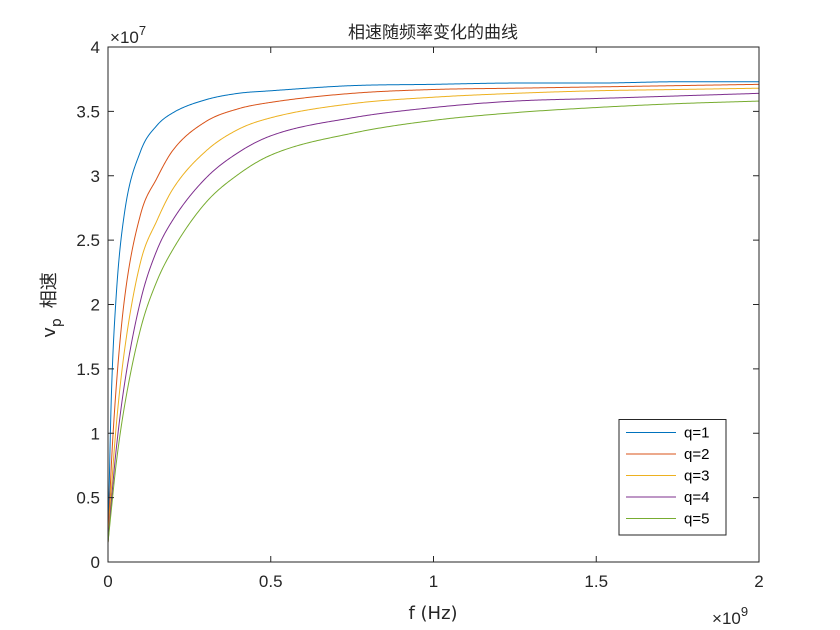 The image size is (840, 630). Describe the element at coordinates (95, 305) in the screenshot. I see `y-tick-label: 2` at that location.